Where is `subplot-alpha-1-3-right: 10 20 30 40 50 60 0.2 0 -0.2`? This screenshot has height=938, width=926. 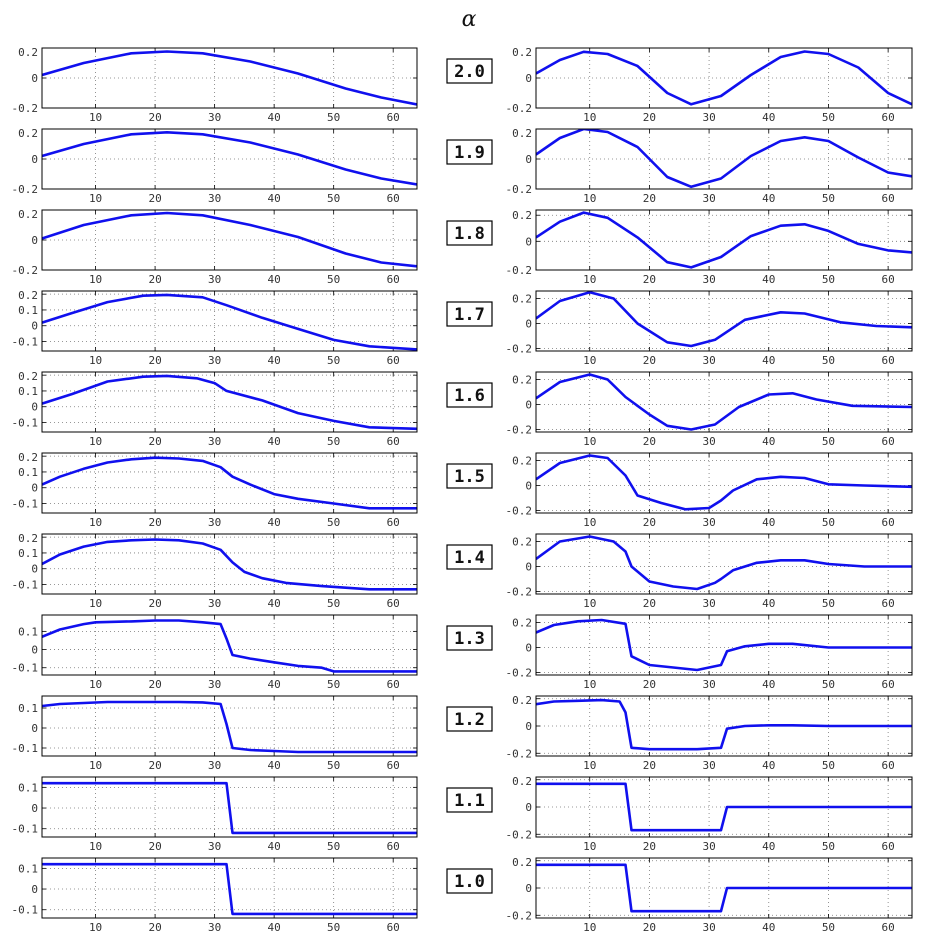
subplot-alpha-1-3-right: 10 20 30 40 50 60 0.2 0 -0.2 is located at coordinates (709, 652).